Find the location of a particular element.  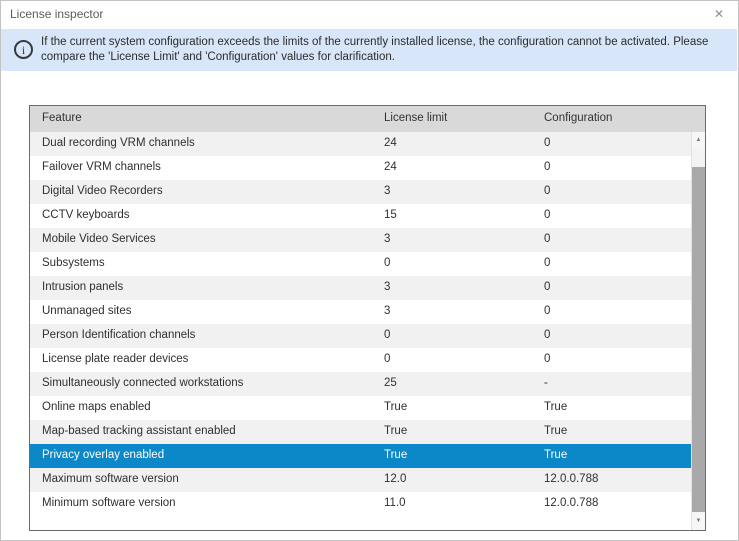

column-header-license-limit: License limit is located at coordinates (416, 118).